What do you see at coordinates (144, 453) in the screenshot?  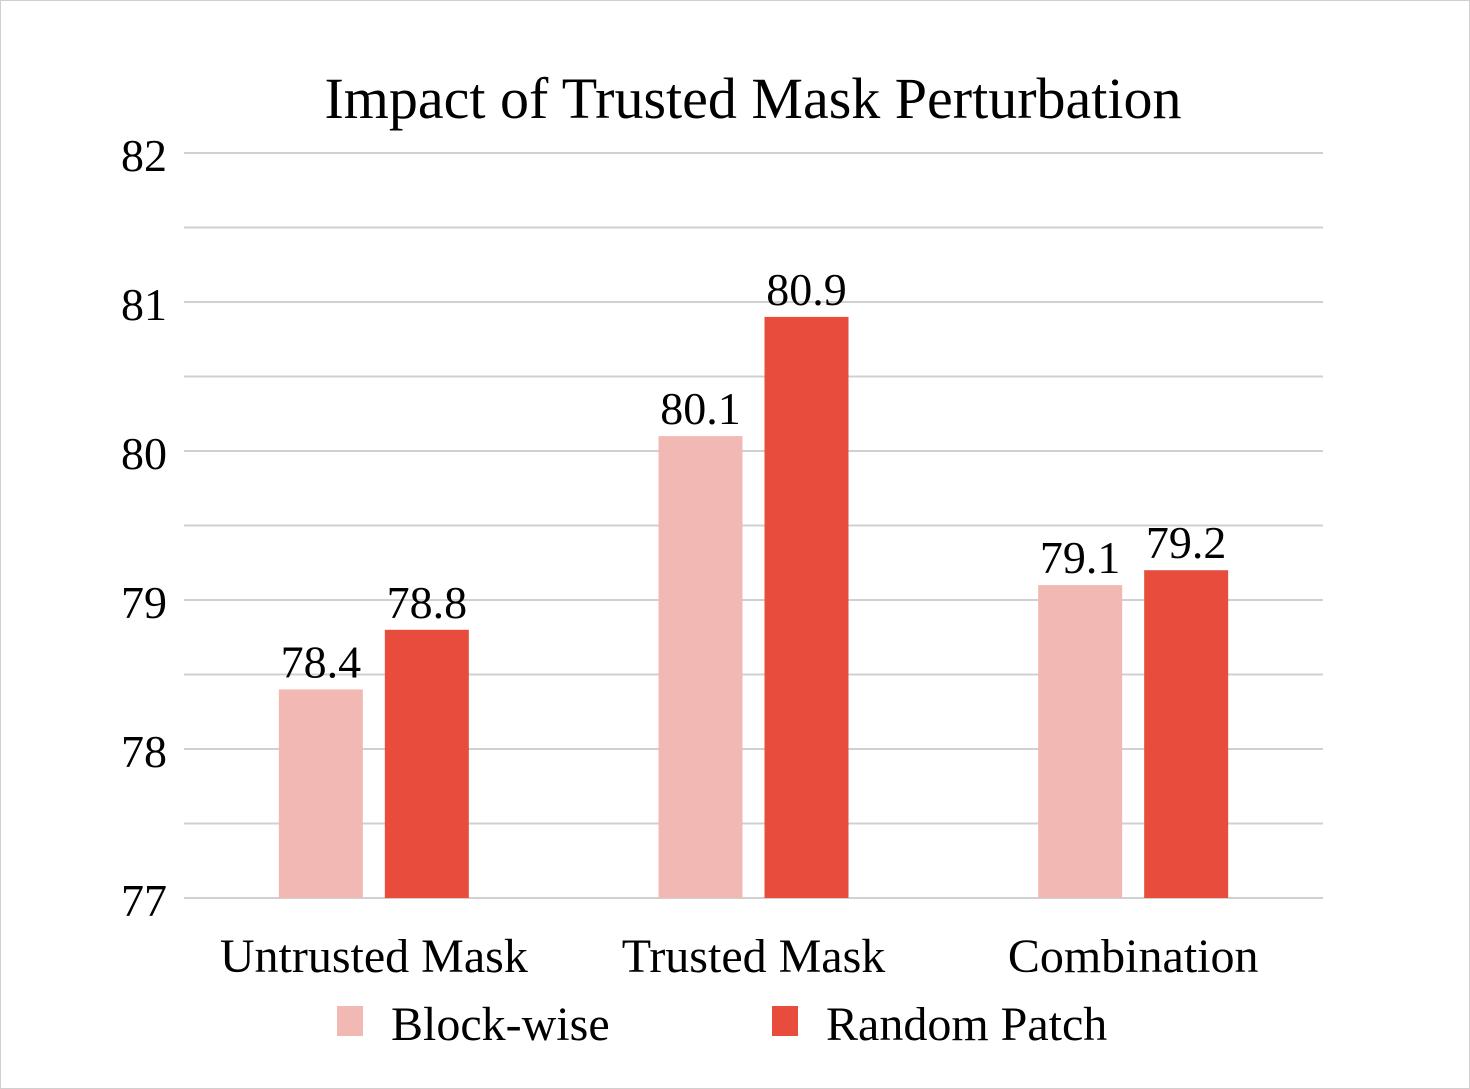 I see `y-tick-label: 80` at bounding box center [144, 453].